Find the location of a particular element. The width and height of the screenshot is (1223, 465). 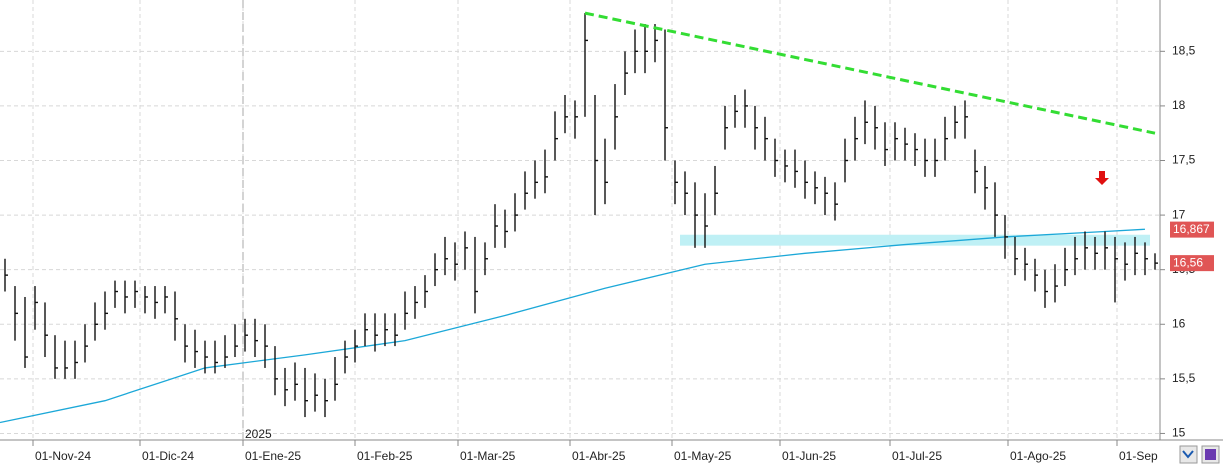

y-tick-label: 16 is located at coordinates (1179, 323).